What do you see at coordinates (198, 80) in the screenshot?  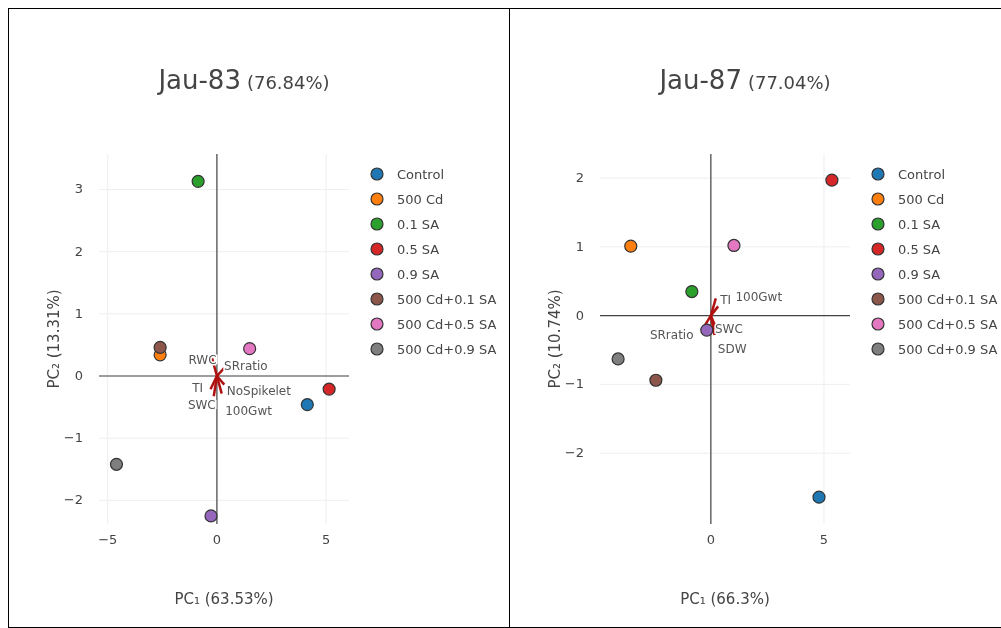 I see `chart-title: Jau-83` at bounding box center [198, 80].